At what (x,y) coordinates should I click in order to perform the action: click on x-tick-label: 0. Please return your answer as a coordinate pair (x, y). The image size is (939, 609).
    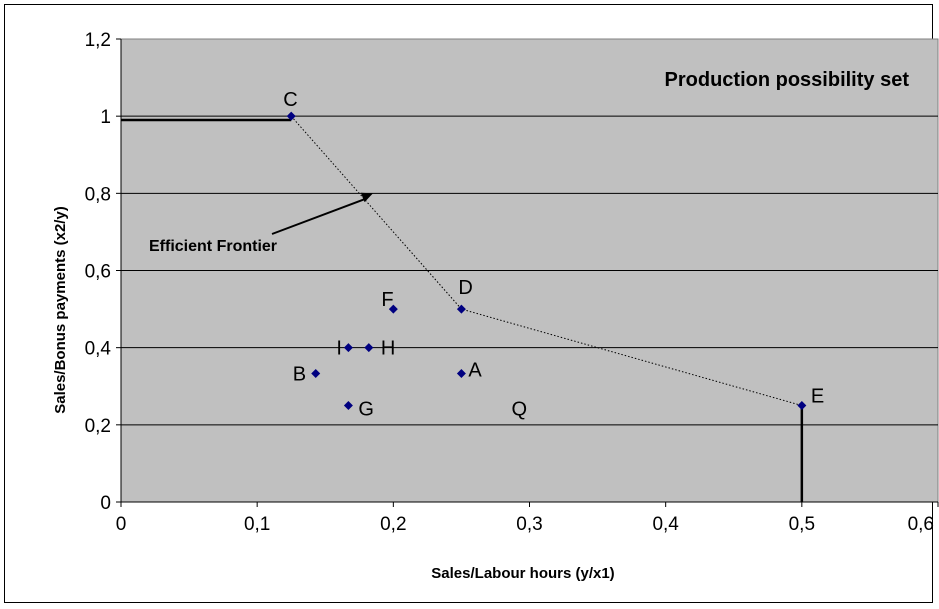
    Looking at the image, I should click on (121, 524).